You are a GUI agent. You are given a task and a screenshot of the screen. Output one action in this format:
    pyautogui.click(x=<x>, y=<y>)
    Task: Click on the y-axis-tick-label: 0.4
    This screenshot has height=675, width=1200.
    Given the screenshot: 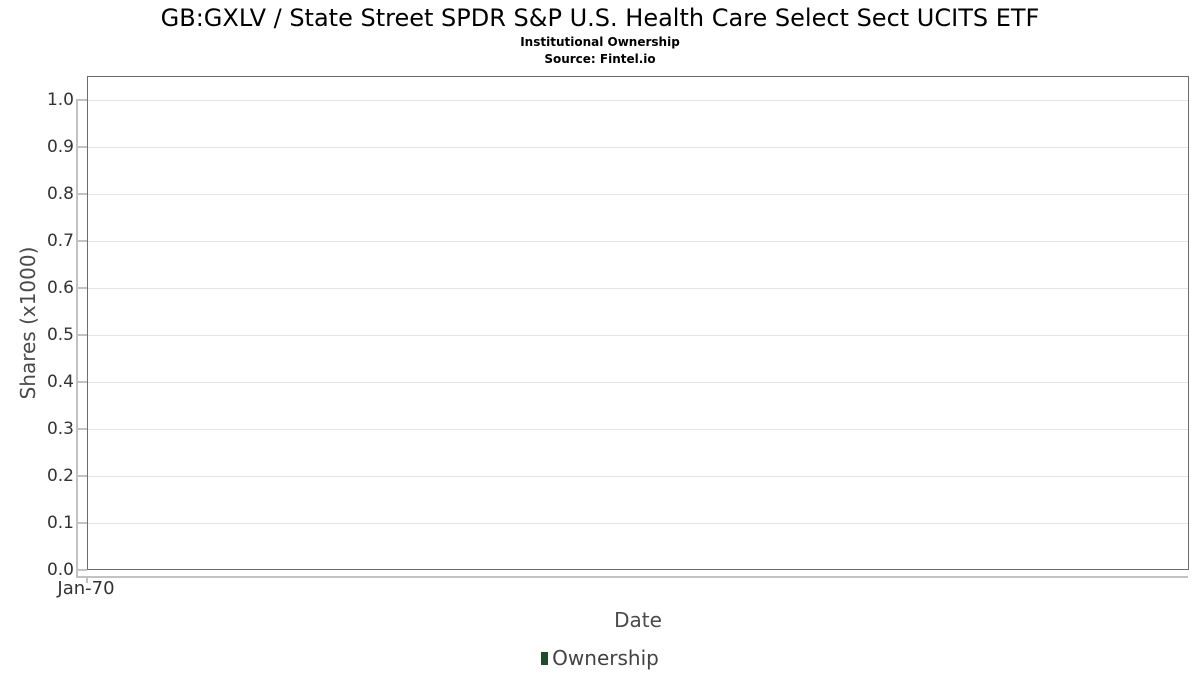 What is the action you would take?
    pyautogui.click(x=60, y=382)
    